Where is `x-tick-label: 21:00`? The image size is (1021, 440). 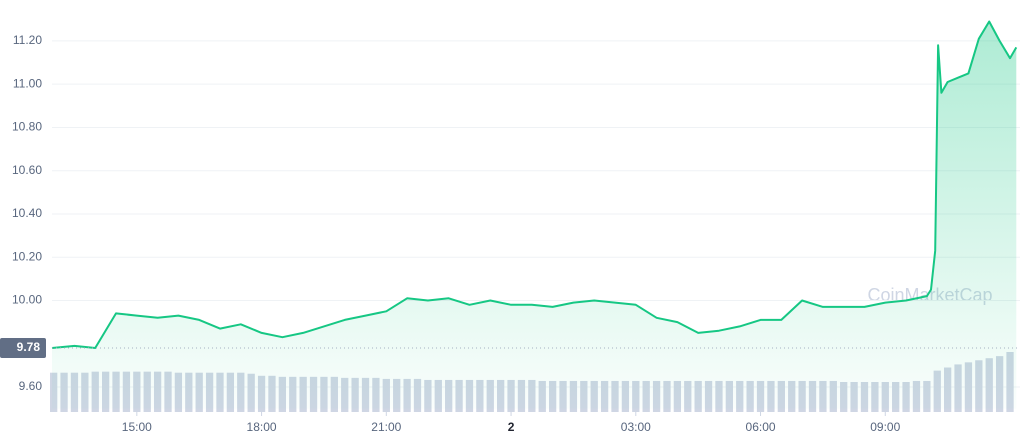 x-tick-label: 21:00 is located at coordinates (386, 427).